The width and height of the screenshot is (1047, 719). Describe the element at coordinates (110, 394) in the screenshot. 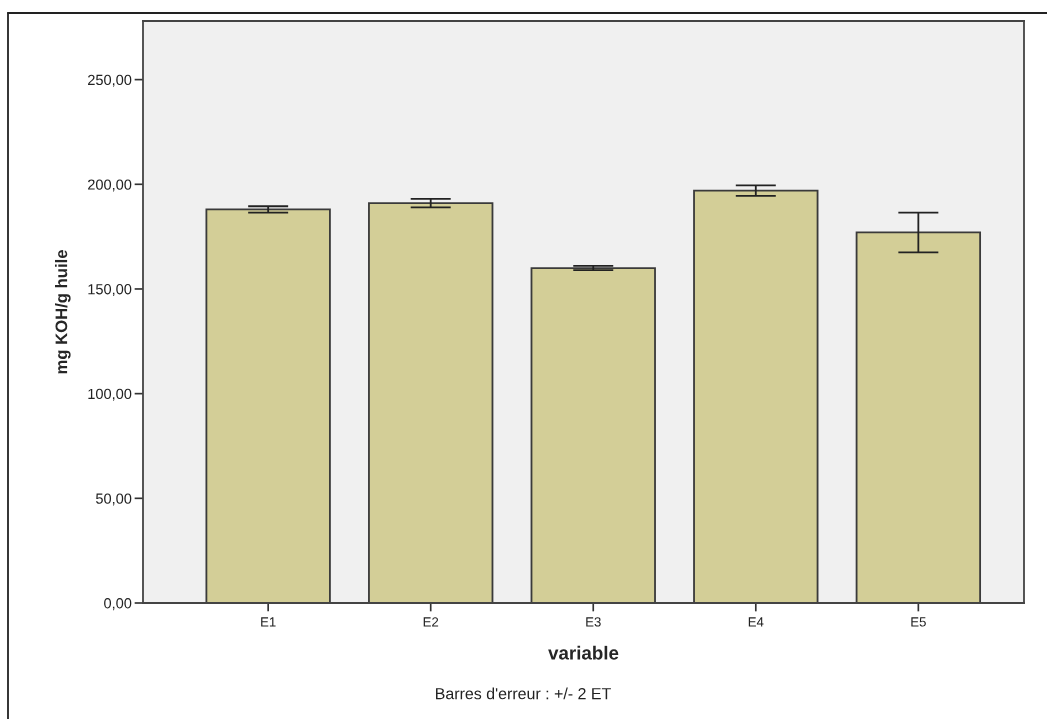

I see `y-tick-label: 100,00` at that location.